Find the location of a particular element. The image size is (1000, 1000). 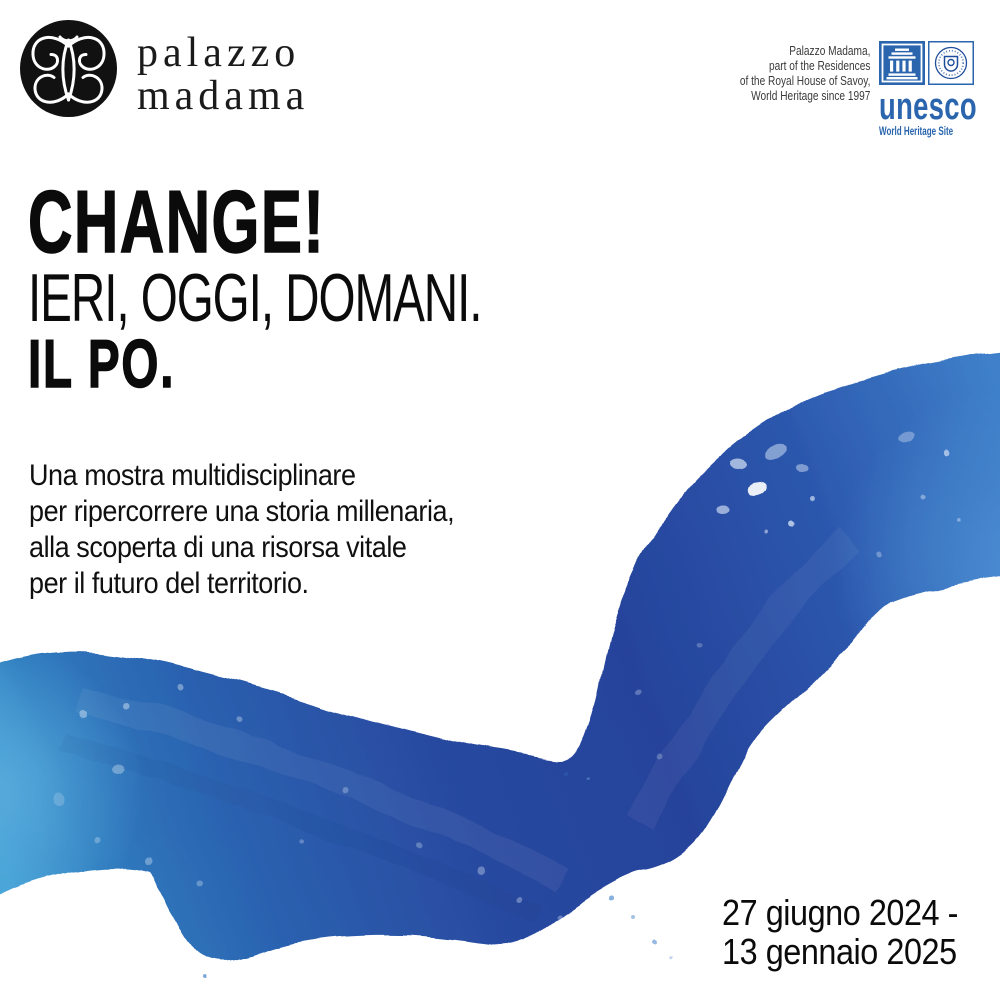

unesco-logo-column: unesco World Heritage Site is located at coordinates (928, 89).